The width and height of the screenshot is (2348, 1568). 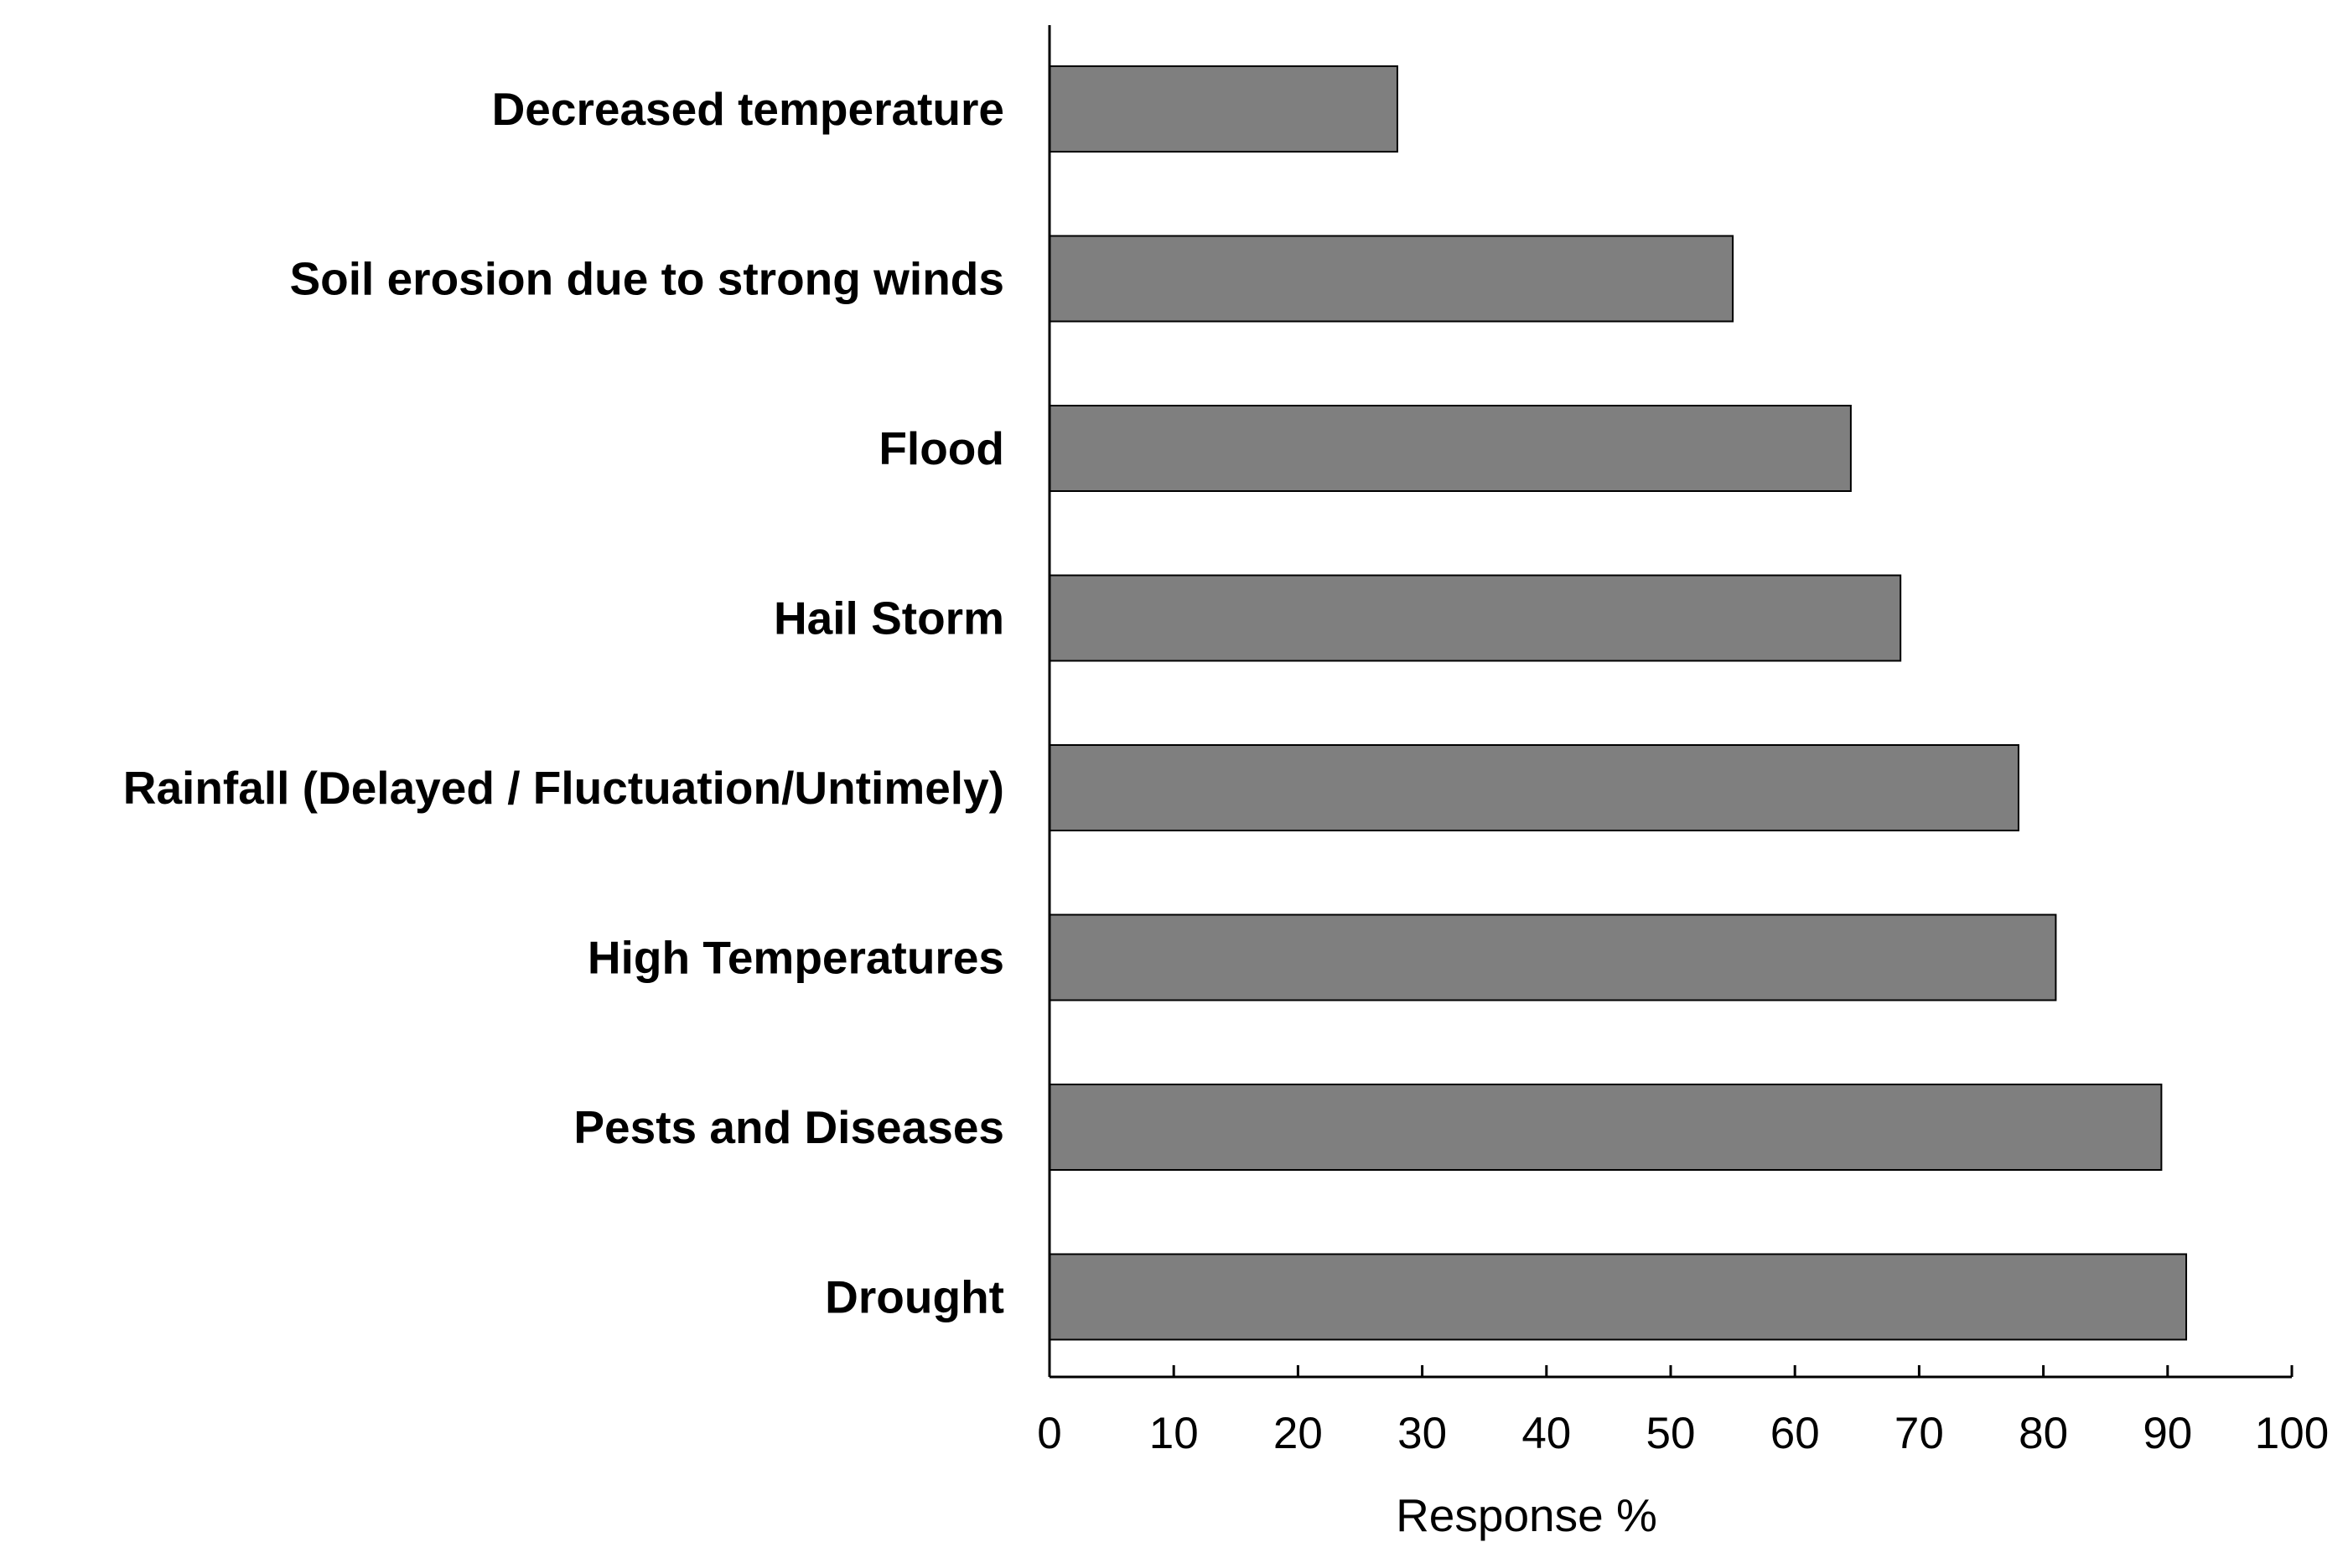 I want to click on category-label: Drought, so click(x=914, y=1297).